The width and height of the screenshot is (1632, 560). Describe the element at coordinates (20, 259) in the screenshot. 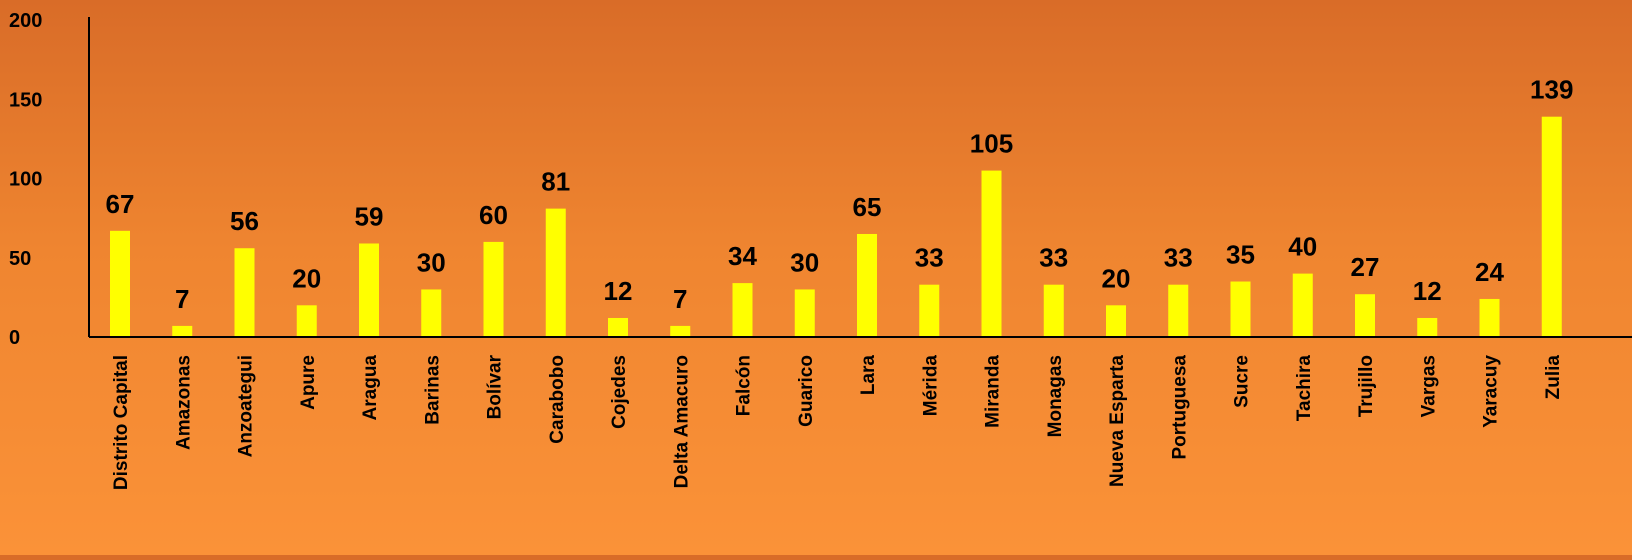

I see `y-tick-label: 50` at that location.